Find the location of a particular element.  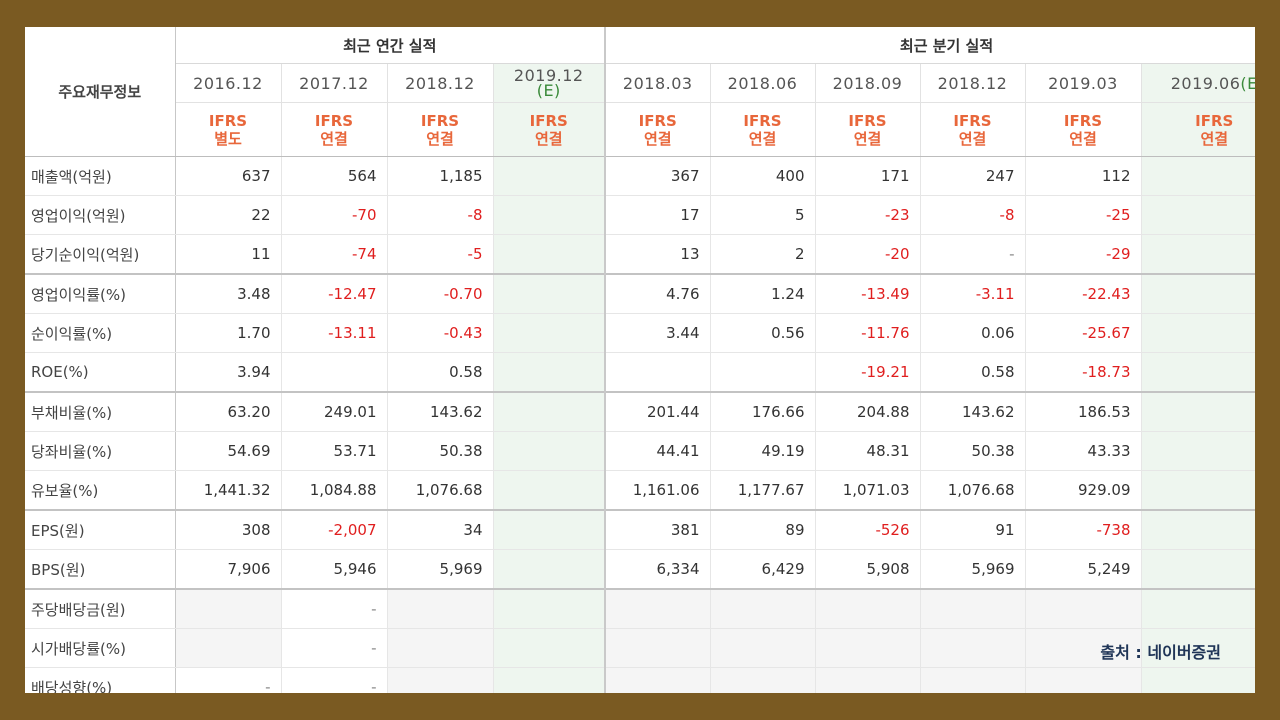

column-date: 2018.06 is located at coordinates (762, 83).